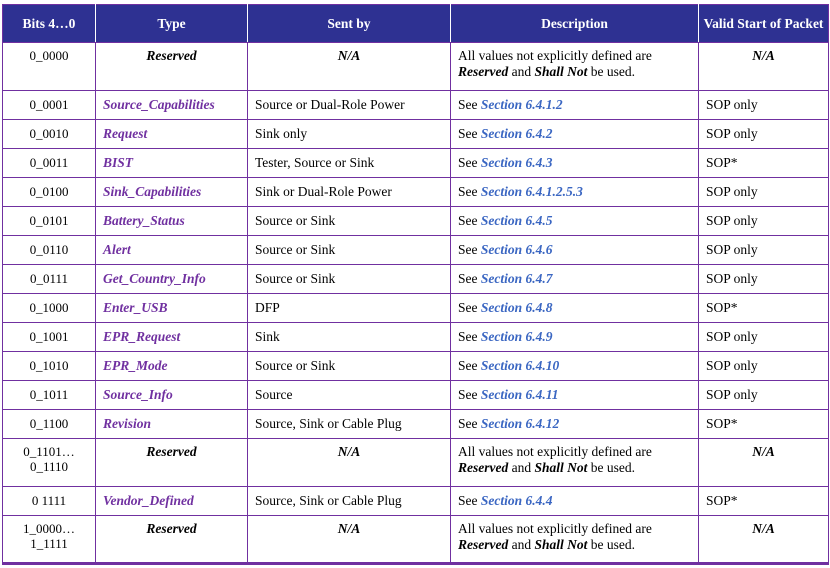  What do you see at coordinates (49, 308) in the screenshot?
I see `bits-cell: 0_1000` at bounding box center [49, 308].